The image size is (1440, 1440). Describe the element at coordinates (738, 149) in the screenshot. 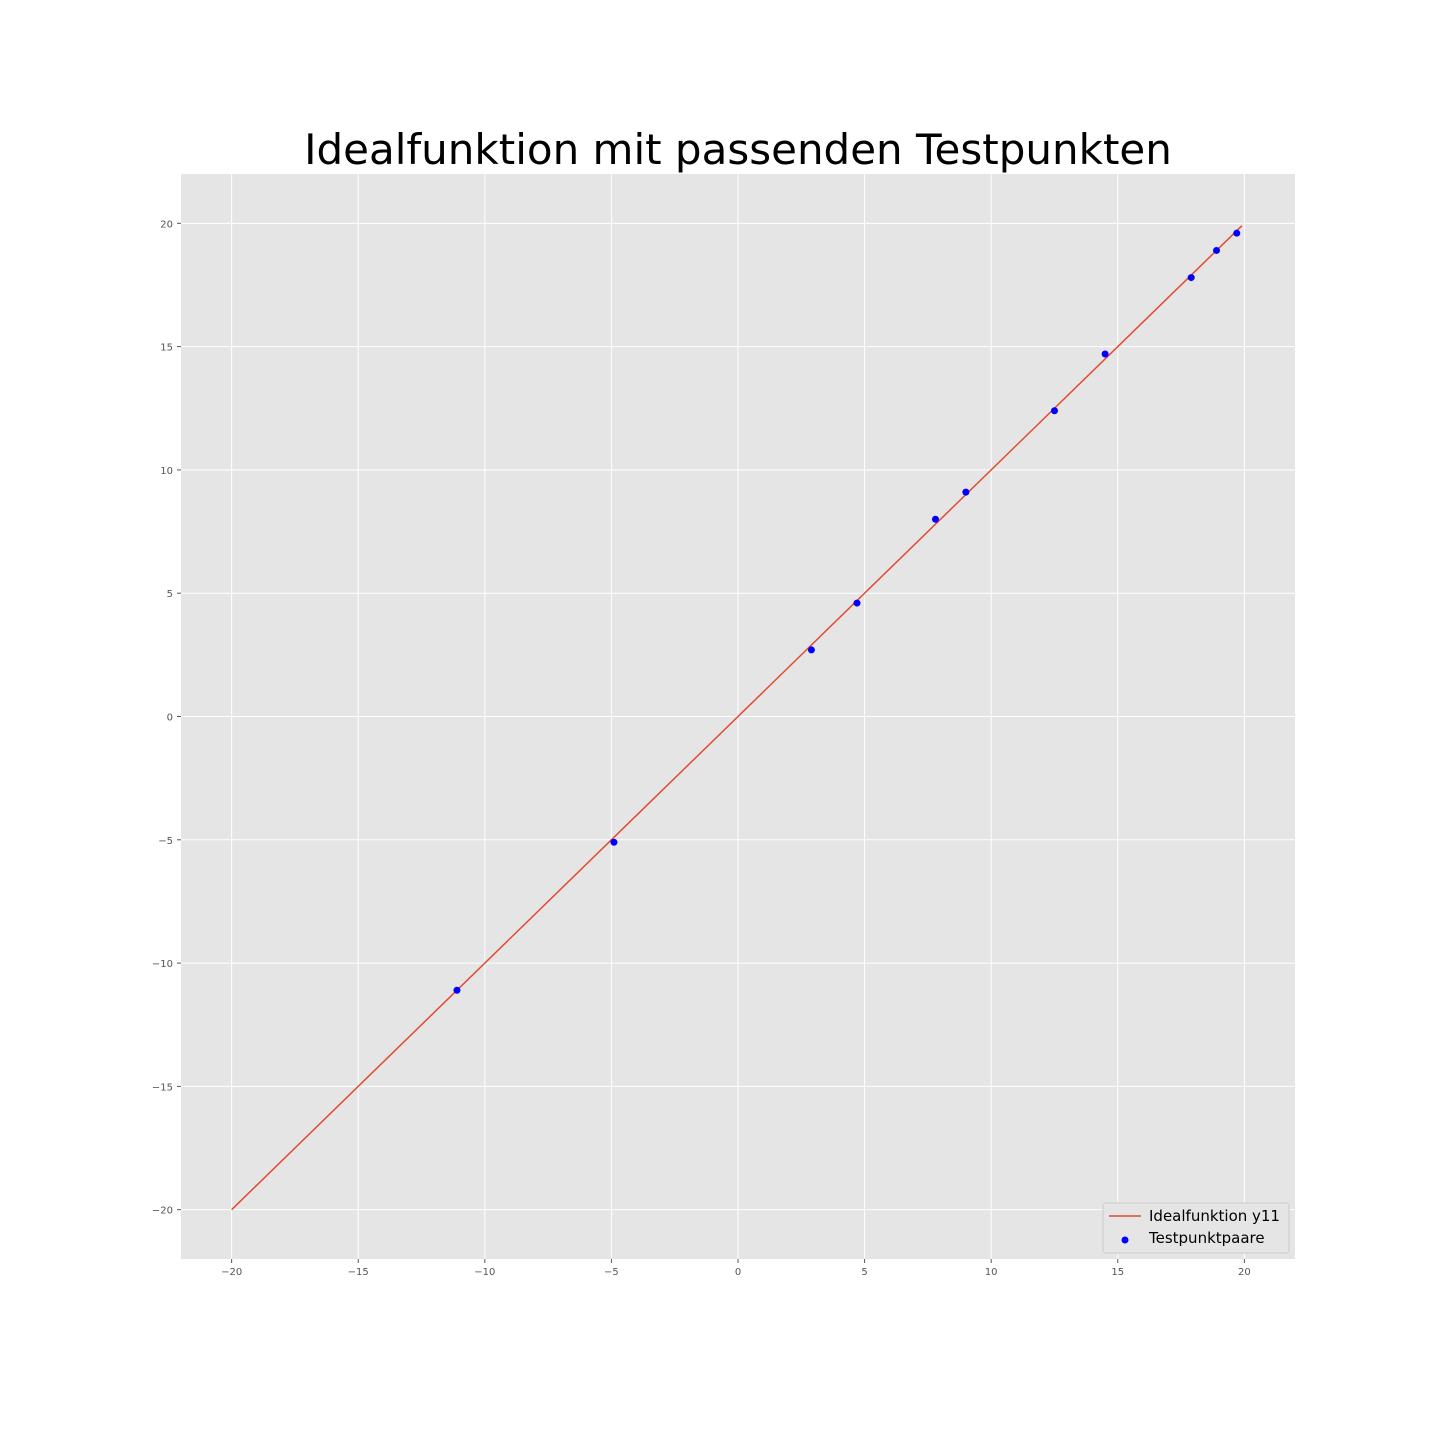

I see `chart-title: Idealfunktion mit passenden Testpunkten` at that location.